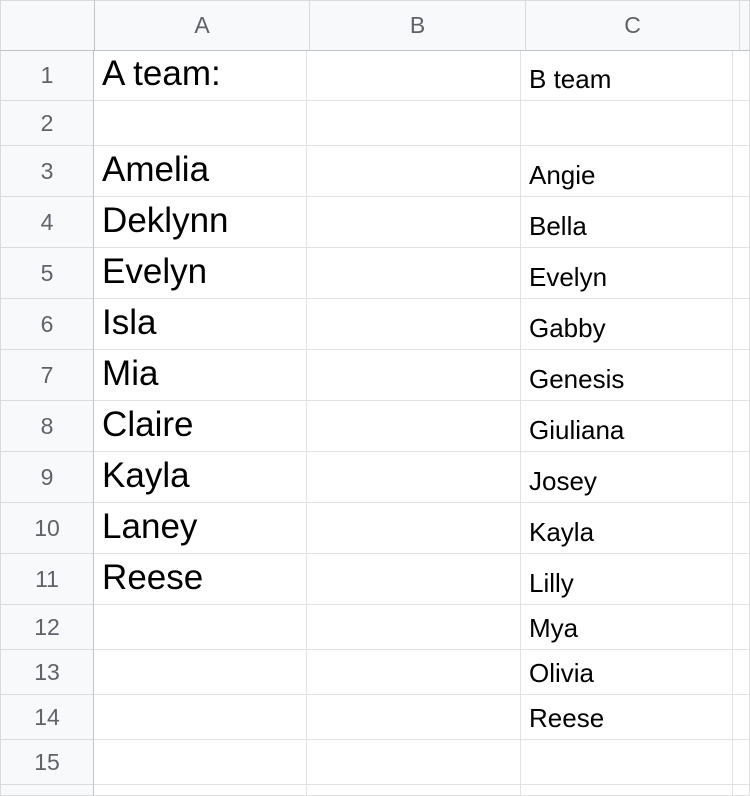 The height and width of the screenshot is (796, 750). Describe the element at coordinates (201, 579) in the screenshot. I see `cell-A11: Reese` at that location.